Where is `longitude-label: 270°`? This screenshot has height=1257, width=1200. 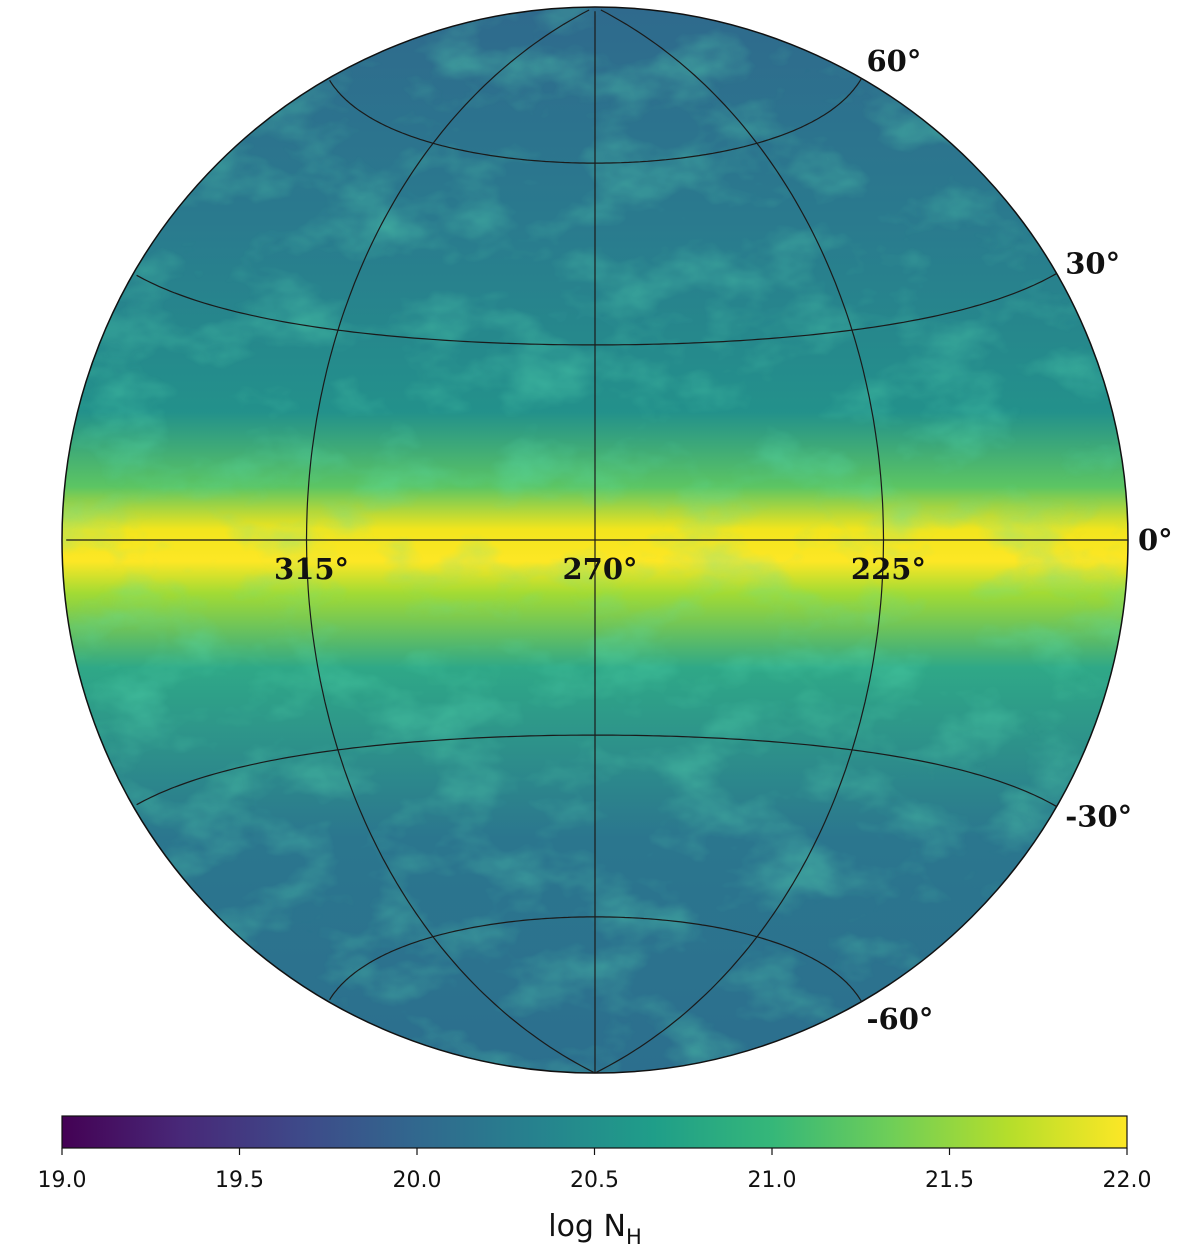
longitude-label: 270° is located at coordinates (599, 569).